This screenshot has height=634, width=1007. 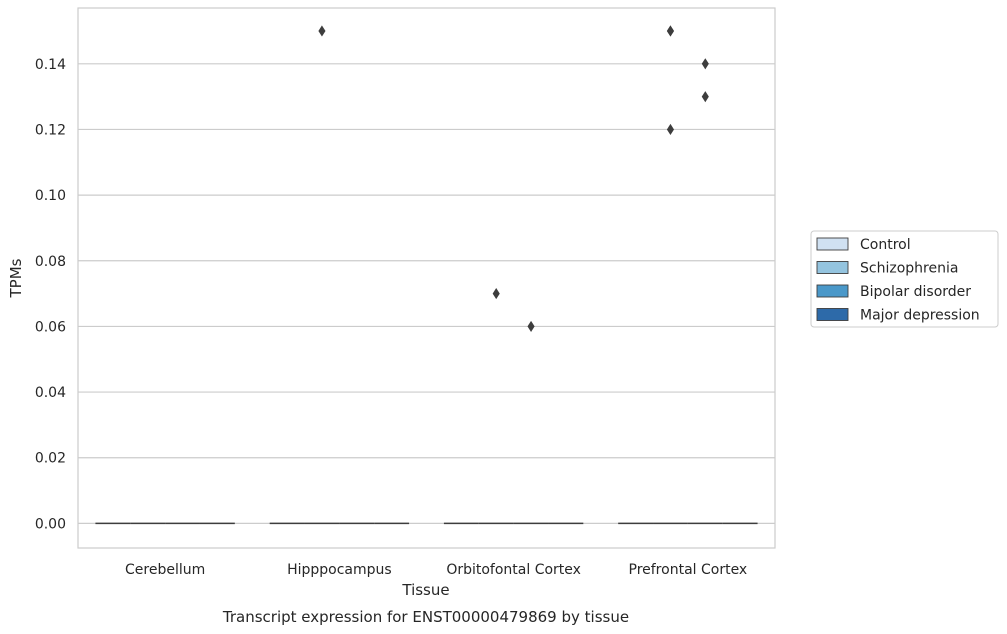 I want to click on legend-label: Major depression, so click(x=920, y=316).